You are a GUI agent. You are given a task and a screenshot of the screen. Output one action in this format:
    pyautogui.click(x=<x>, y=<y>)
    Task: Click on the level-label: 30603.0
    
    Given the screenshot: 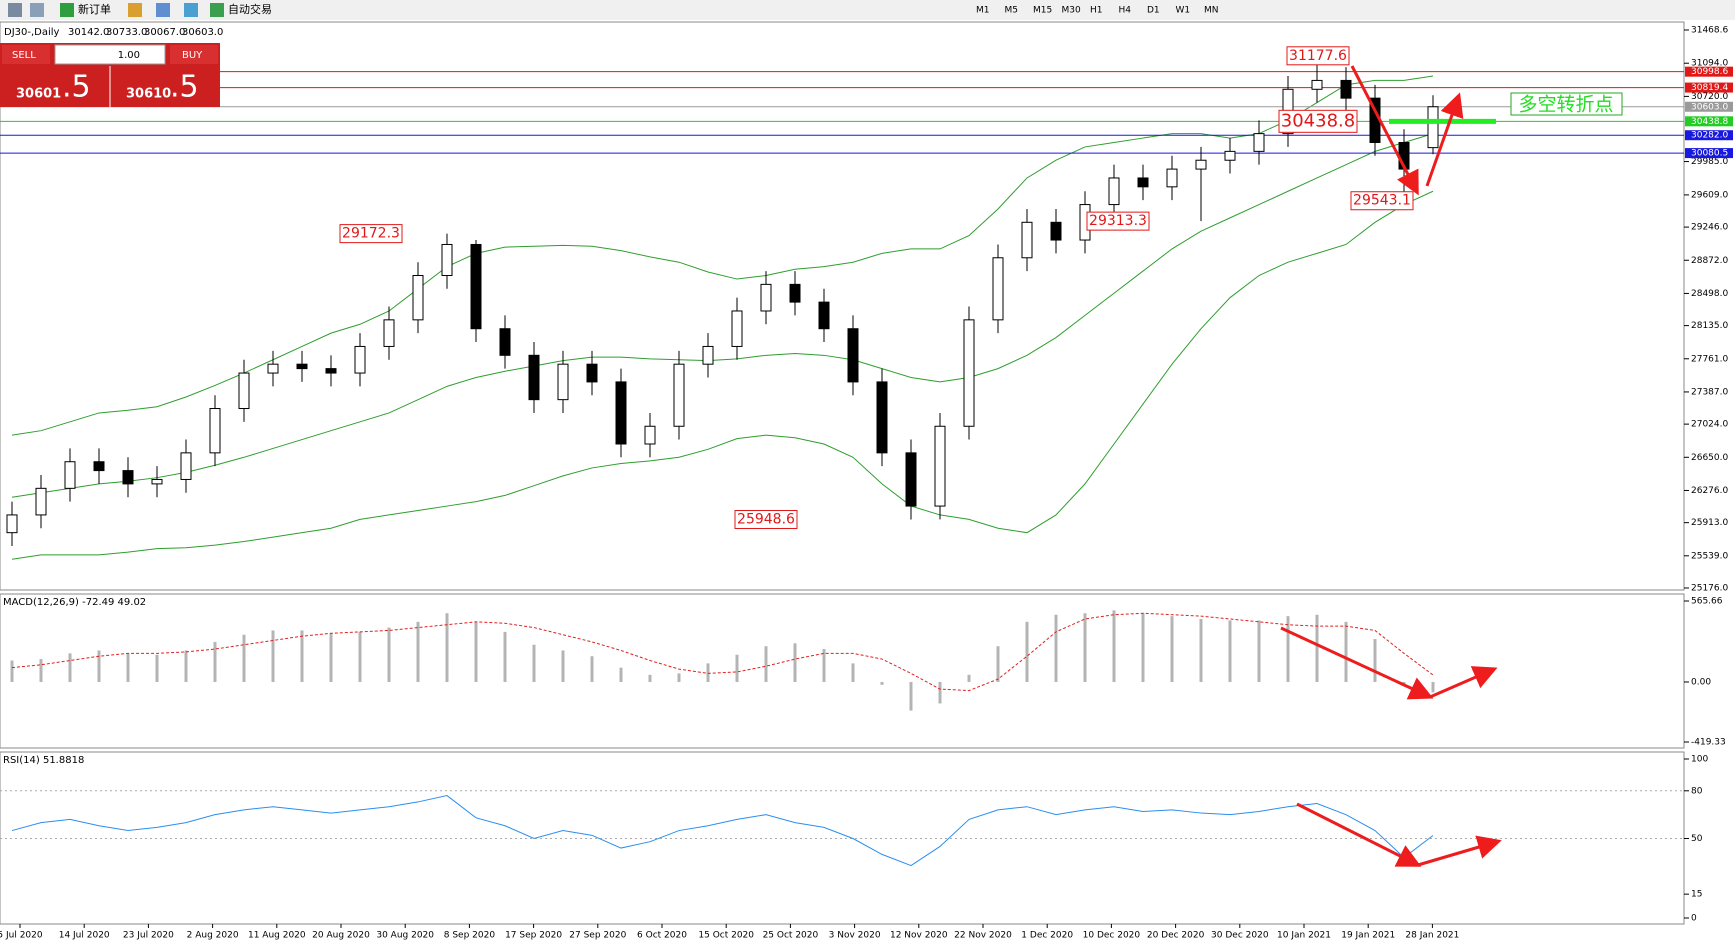 What is the action you would take?
    pyautogui.click(x=1709, y=107)
    